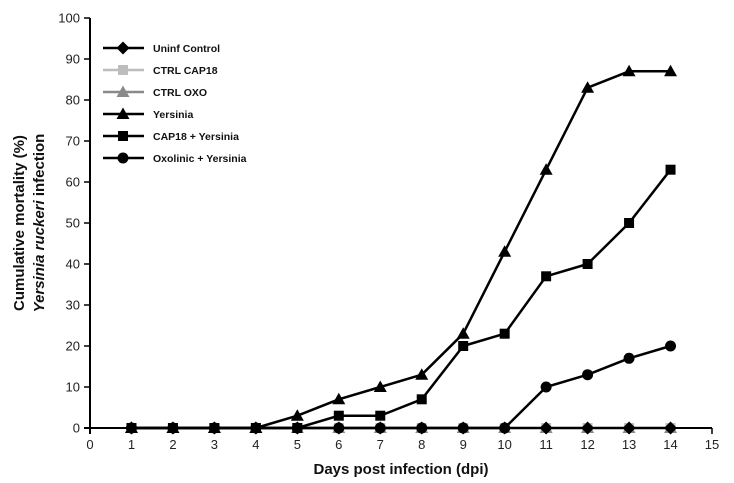  I want to click on y-tick-label: 90, so click(73, 59).